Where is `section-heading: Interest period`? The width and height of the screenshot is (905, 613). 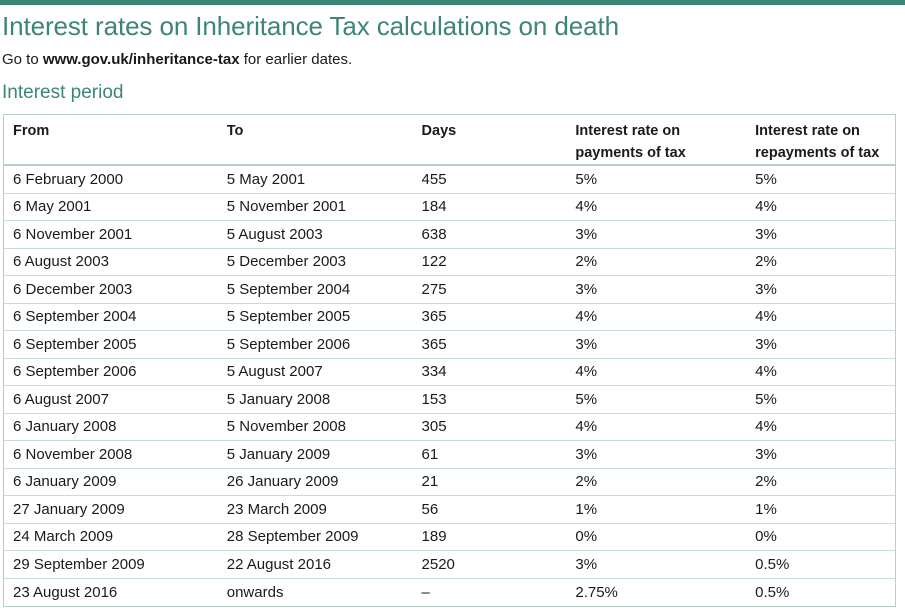
section-heading: Interest period is located at coordinates (63, 92).